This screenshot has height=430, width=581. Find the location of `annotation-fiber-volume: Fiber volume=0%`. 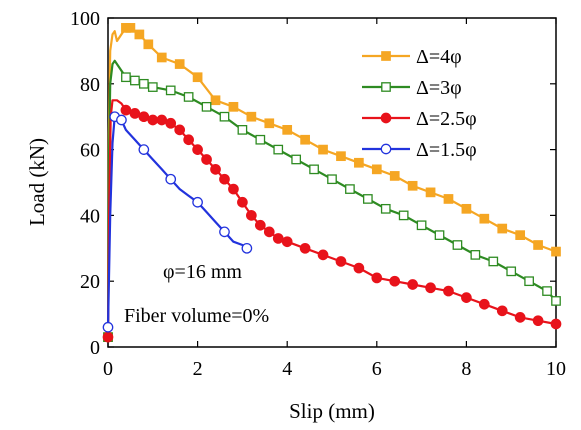

annotation-fiber-volume: Fiber volume=0% is located at coordinates (196, 316).